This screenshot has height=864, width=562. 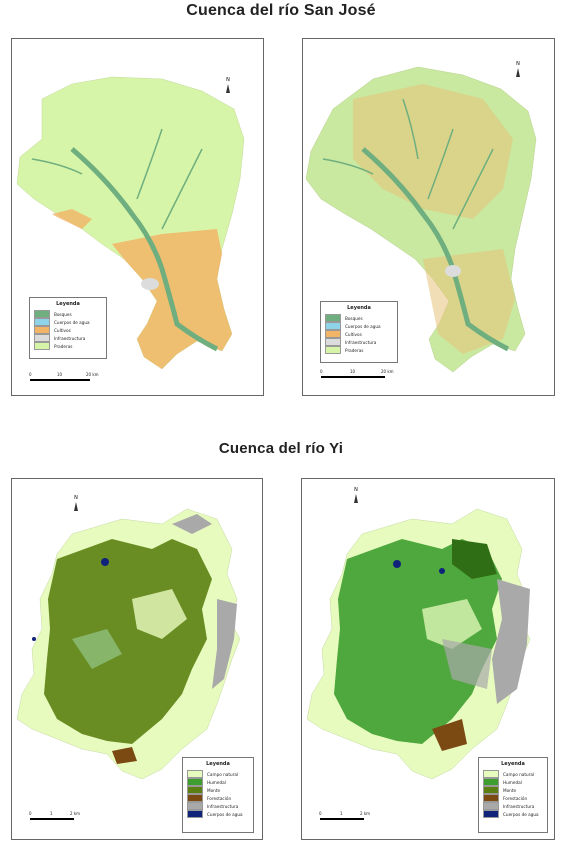 I want to click on region-monte, so click(x=474, y=559).